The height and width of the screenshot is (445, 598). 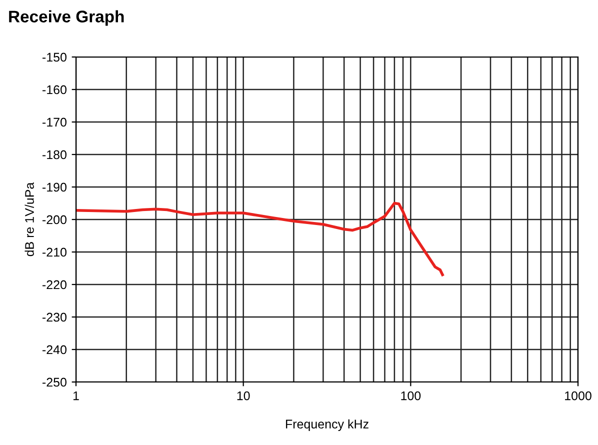 What do you see at coordinates (54, 252) in the screenshot?
I see `y-tick-label: -210` at bounding box center [54, 252].